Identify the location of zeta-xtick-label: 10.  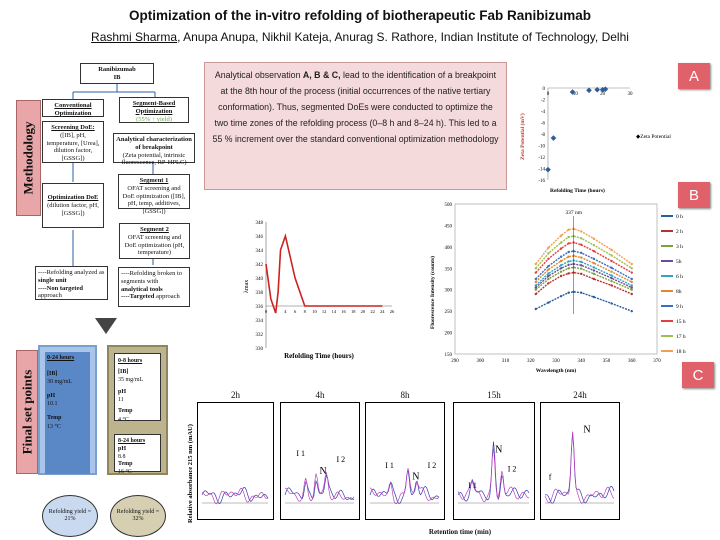
(576, 94).